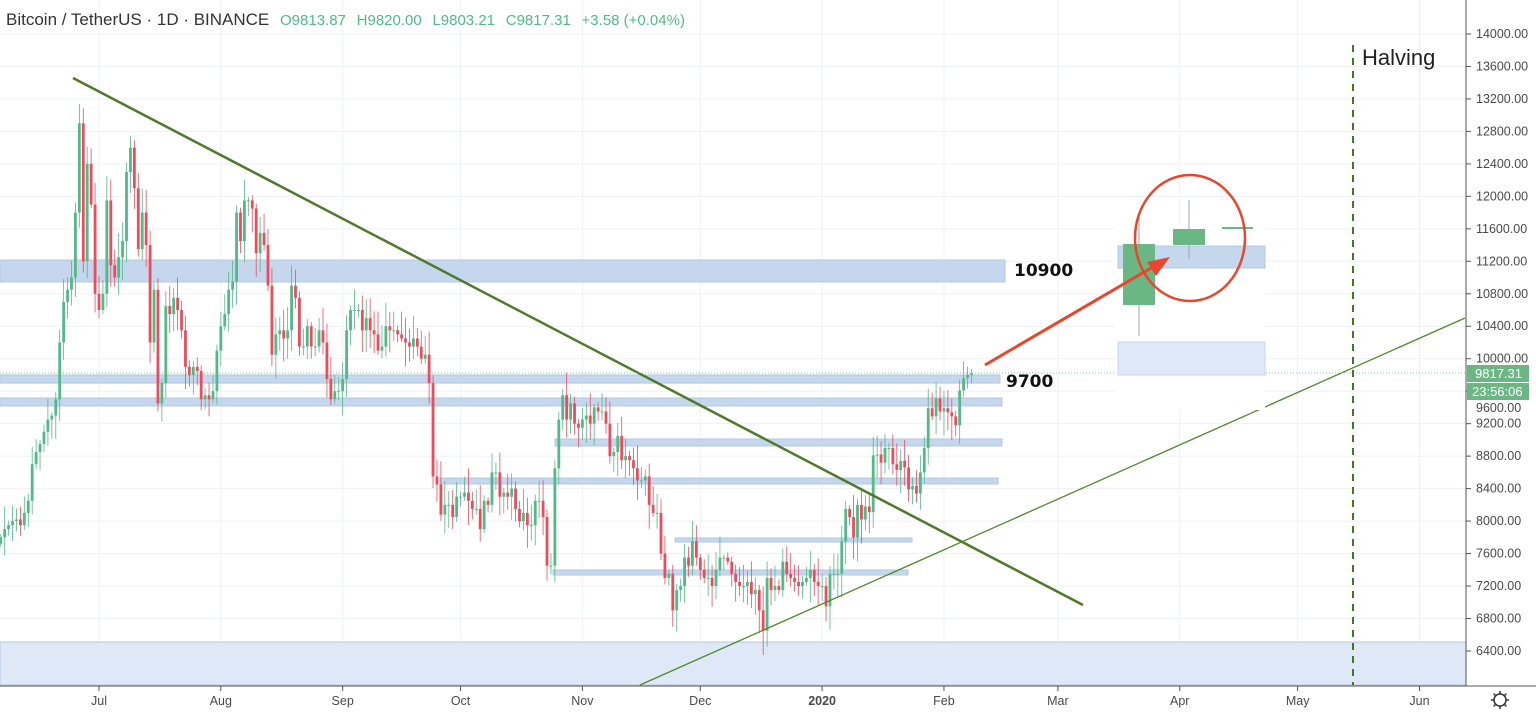  What do you see at coordinates (1190, 238) in the screenshot?
I see `highlight-circle` at bounding box center [1190, 238].